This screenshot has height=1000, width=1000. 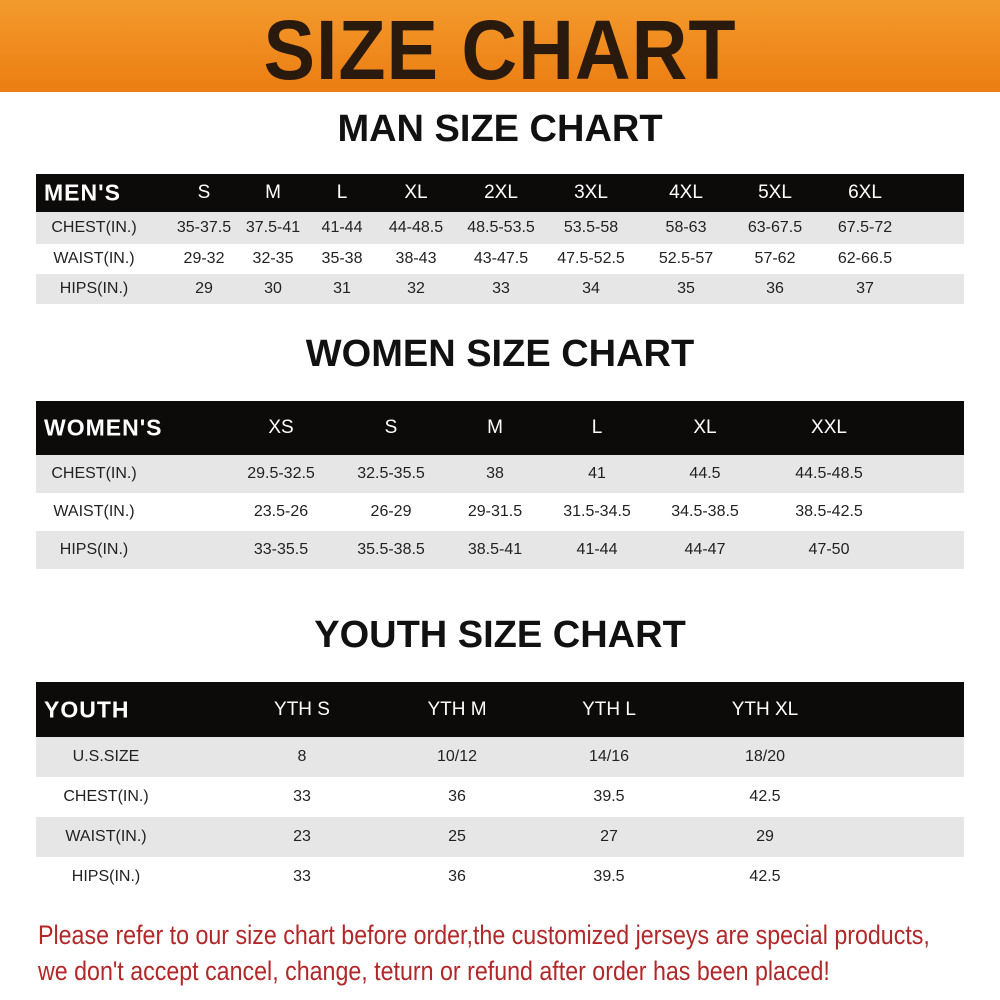 What do you see at coordinates (302, 709) in the screenshot?
I see `size-column-header: YTH S` at bounding box center [302, 709].